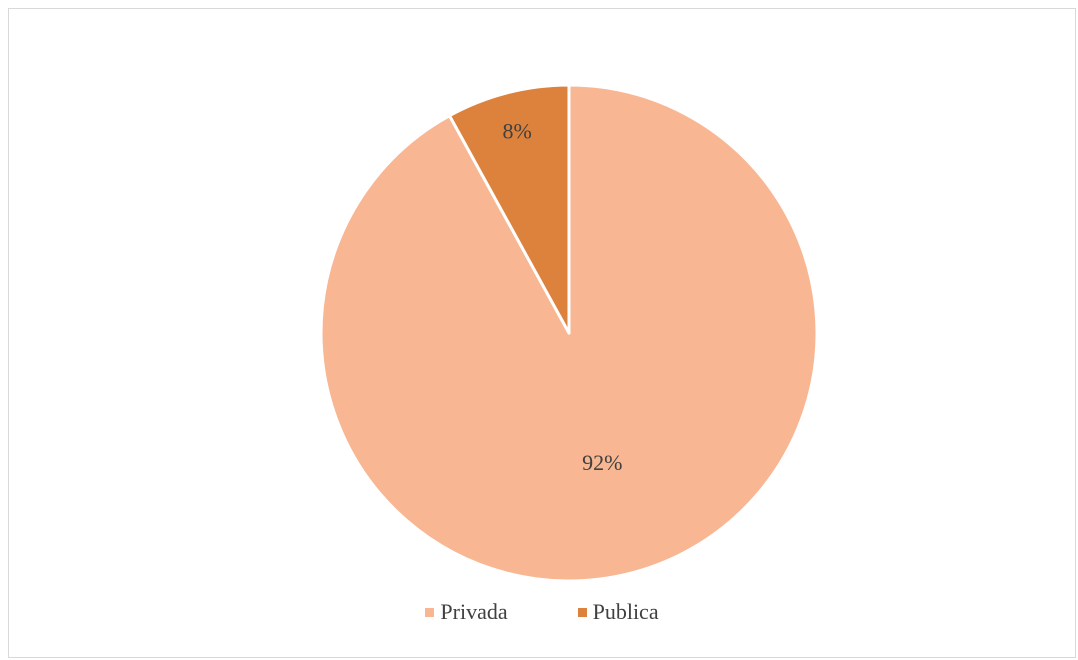 The width and height of the screenshot is (1078, 660). I want to click on legend: Privada Publica, so click(542, 612).